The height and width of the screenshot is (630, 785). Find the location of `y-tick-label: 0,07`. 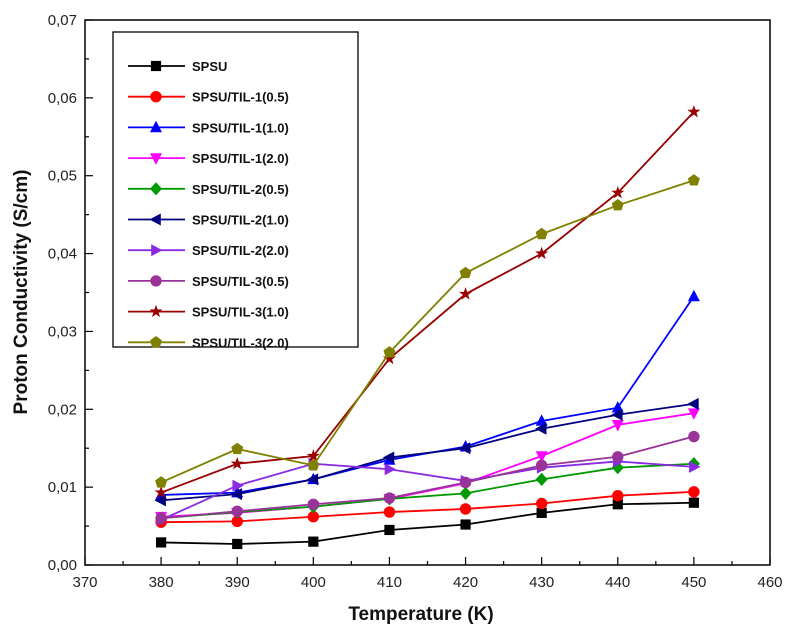

y-tick-label: 0,07 is located at coordinates (62, 20).